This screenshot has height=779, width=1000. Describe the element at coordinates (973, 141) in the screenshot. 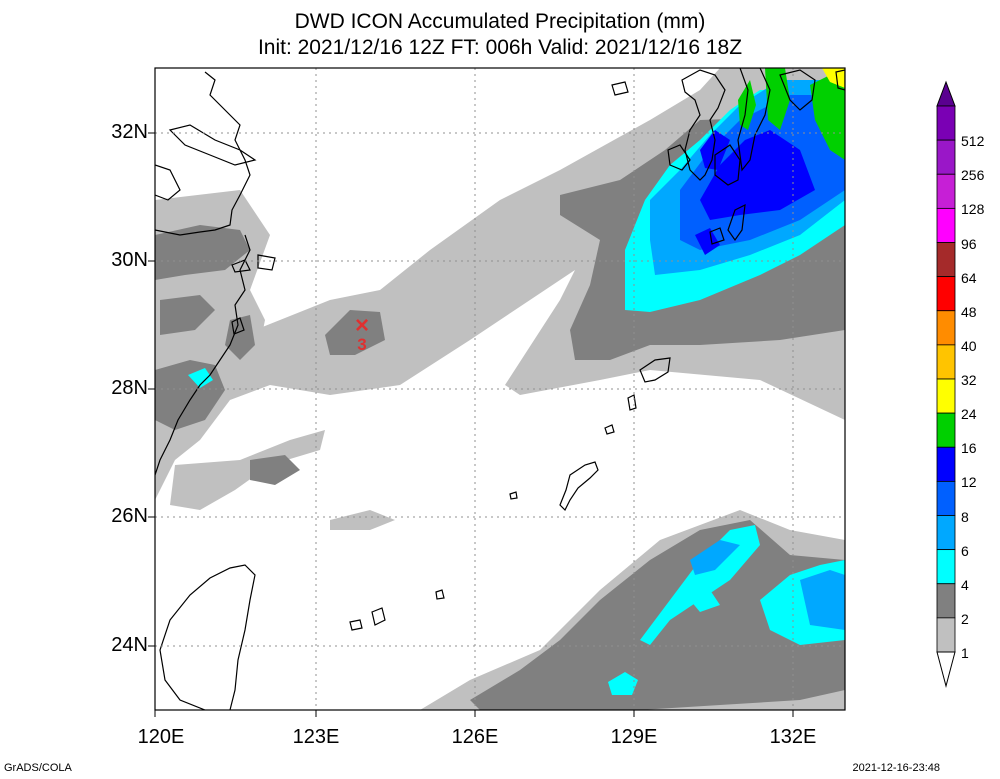

I see `colorbar-label: 512` at that location.